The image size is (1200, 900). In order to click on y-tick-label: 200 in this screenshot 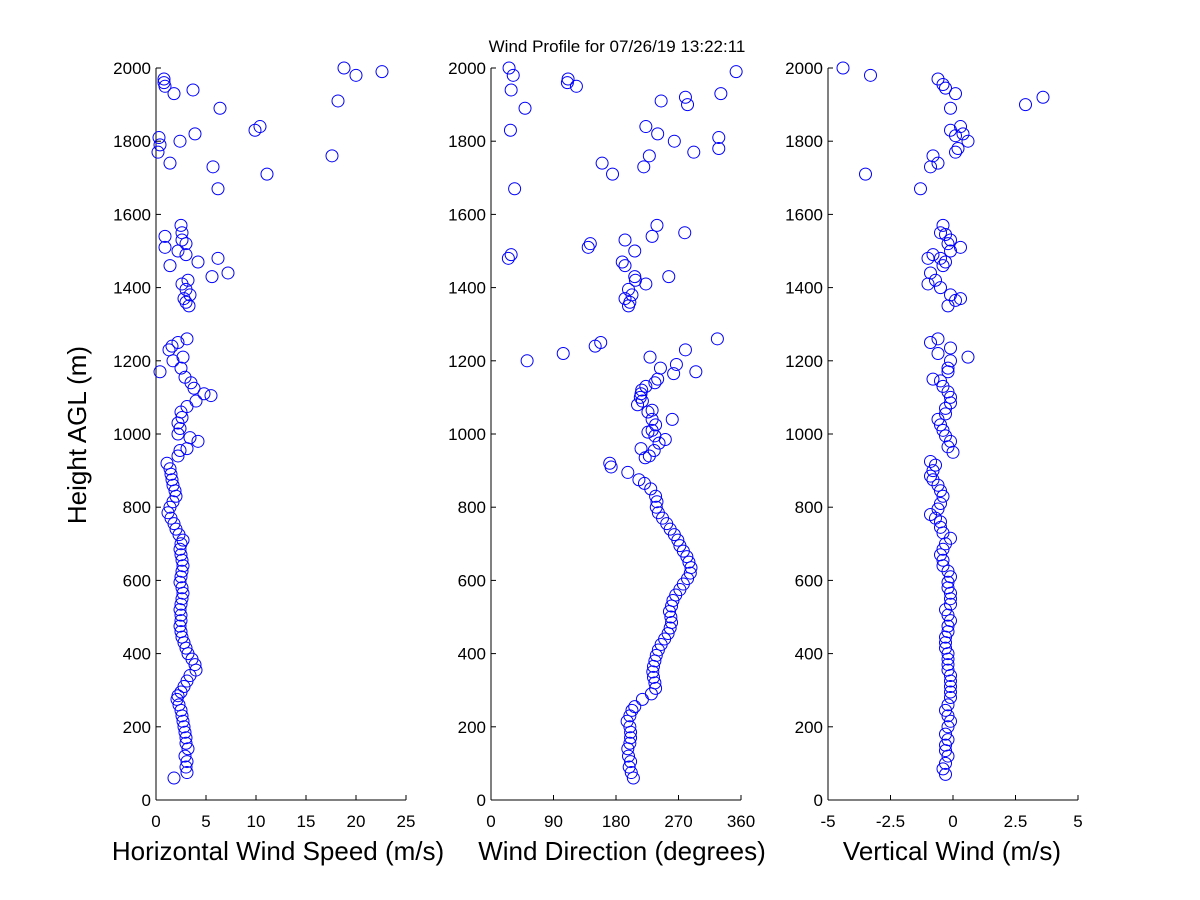, I will do `click(809, 727)`.